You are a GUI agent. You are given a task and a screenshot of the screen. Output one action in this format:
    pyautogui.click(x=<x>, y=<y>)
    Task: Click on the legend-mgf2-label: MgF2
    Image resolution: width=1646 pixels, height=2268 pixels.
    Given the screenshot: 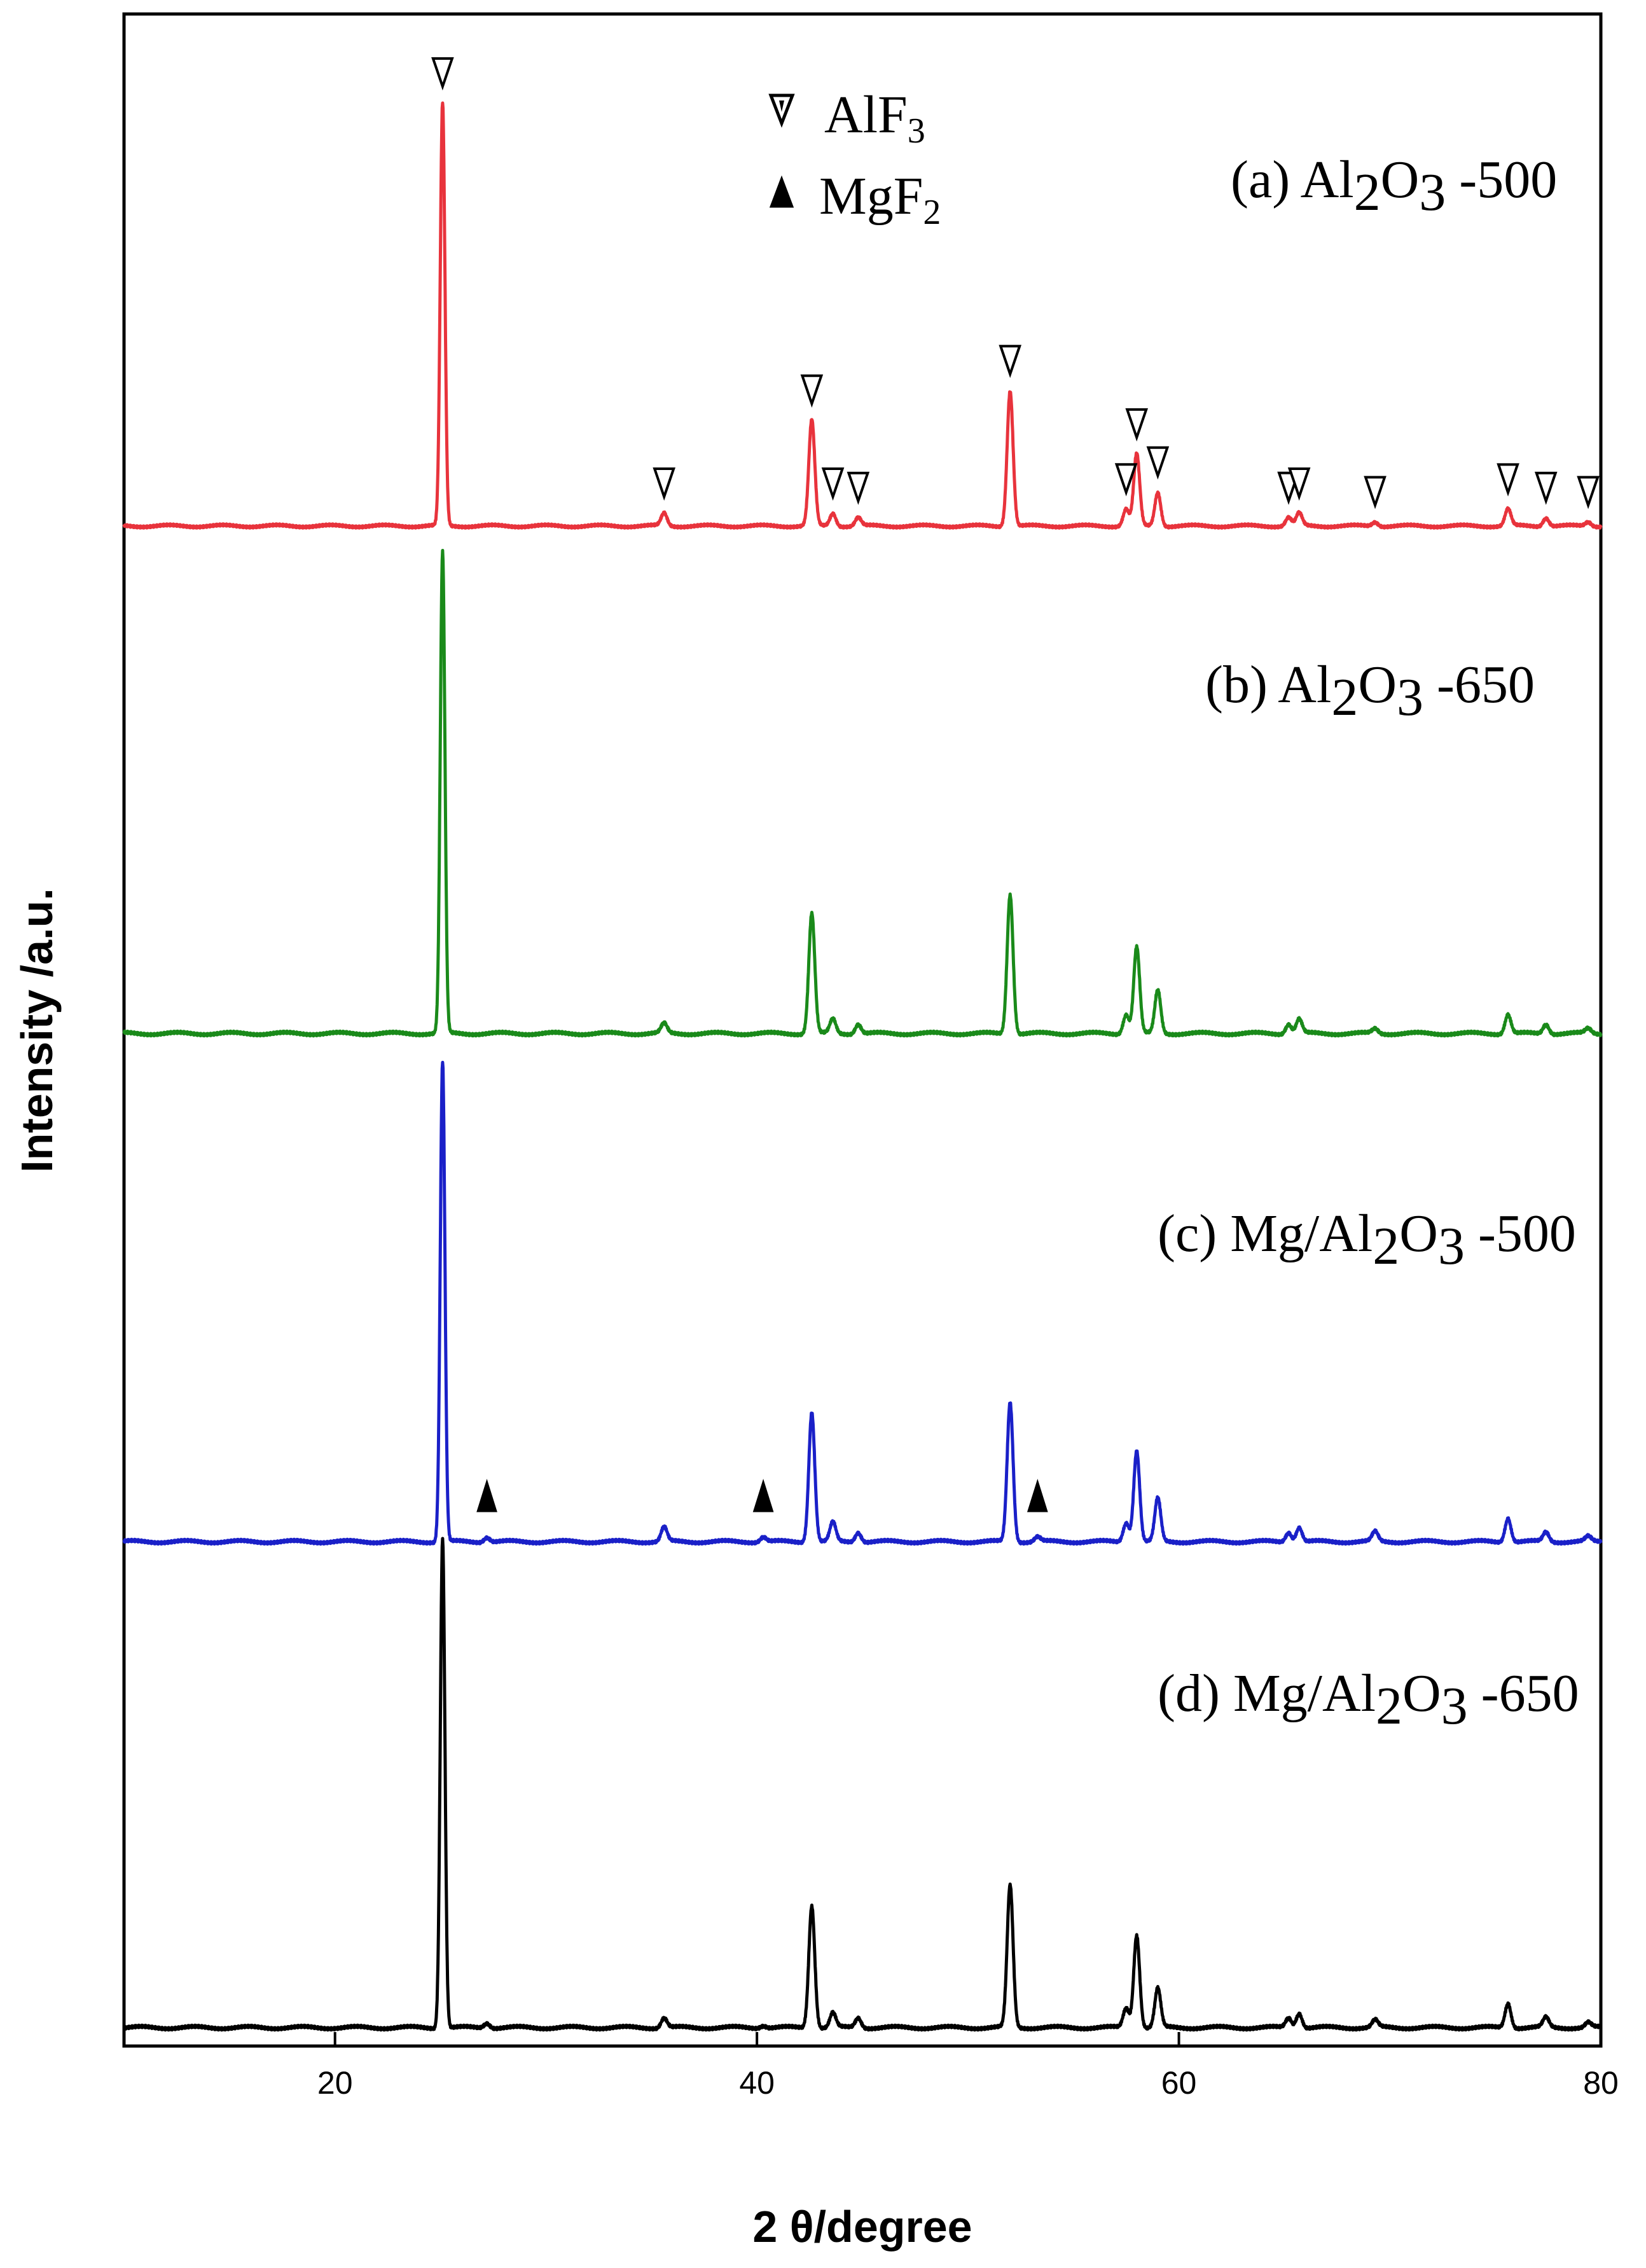 What is the action you would take?
    pyautogui.click(x=880, y=199)
    